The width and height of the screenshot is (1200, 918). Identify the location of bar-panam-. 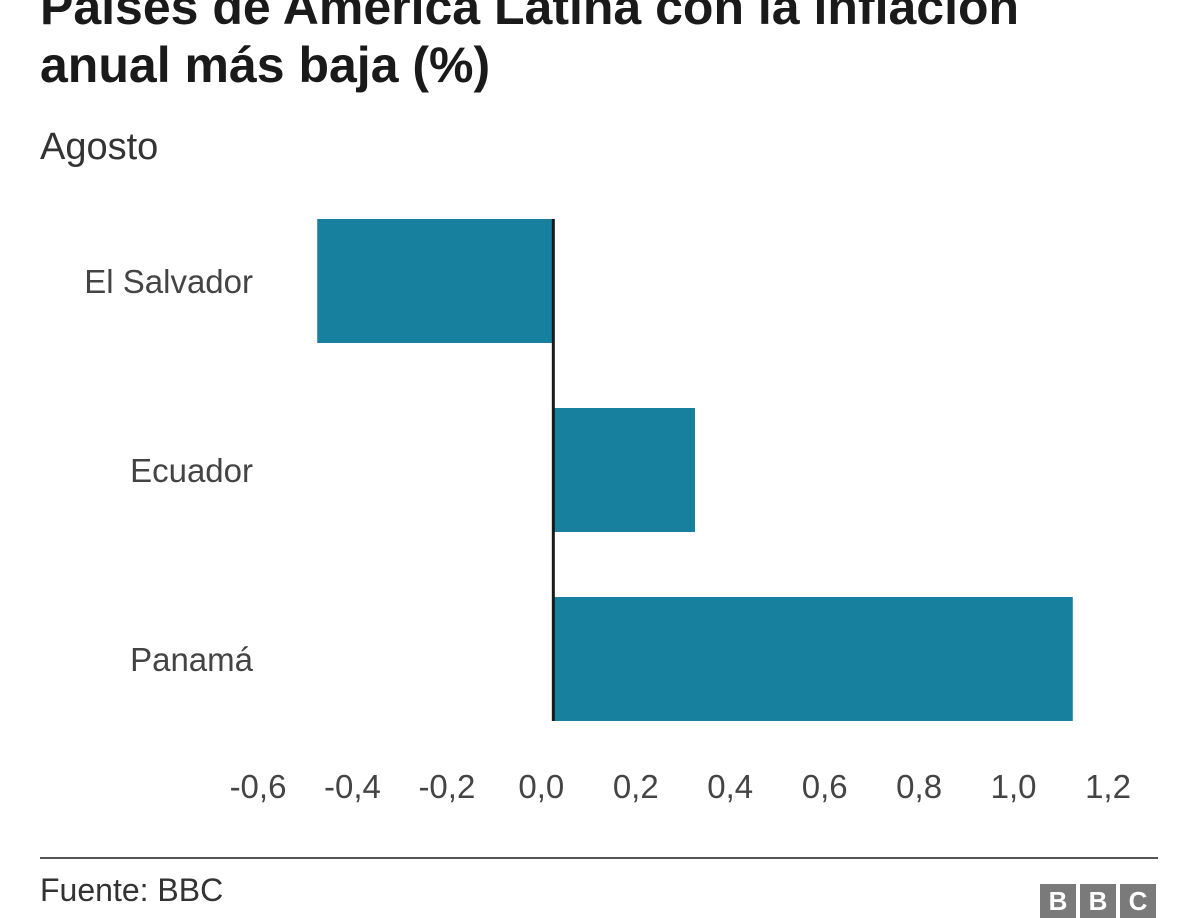
(813, 659).